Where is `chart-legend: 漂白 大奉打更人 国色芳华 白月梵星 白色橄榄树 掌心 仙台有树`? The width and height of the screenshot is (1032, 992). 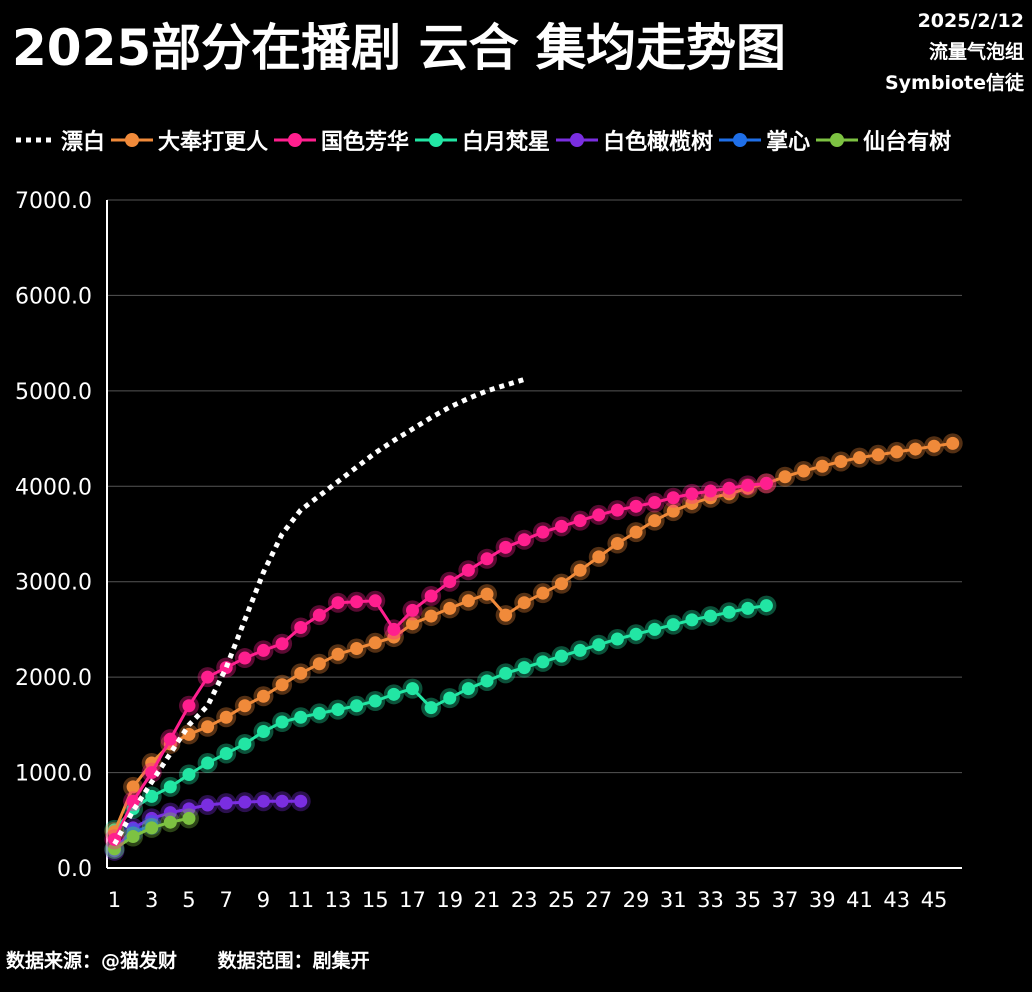 chart-legend: 漂白 大奉打更人 国色芳华 白月梵星 白色橄榄树 掌心 仙台有树 is located at coordinates (483, 140).